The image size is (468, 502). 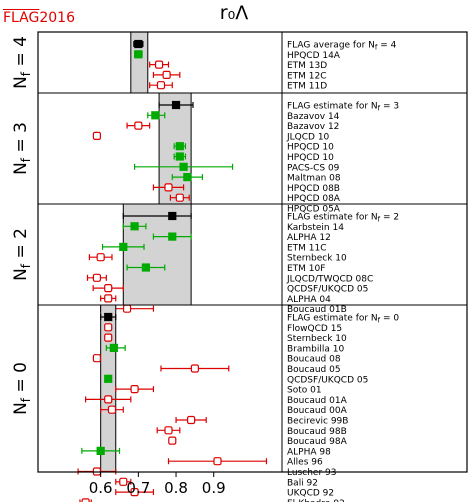 What do you see at coordinates (317, 310) in the screenshot?
I see `point-label: Boucaud 01B` at bounding box center [317, 310].